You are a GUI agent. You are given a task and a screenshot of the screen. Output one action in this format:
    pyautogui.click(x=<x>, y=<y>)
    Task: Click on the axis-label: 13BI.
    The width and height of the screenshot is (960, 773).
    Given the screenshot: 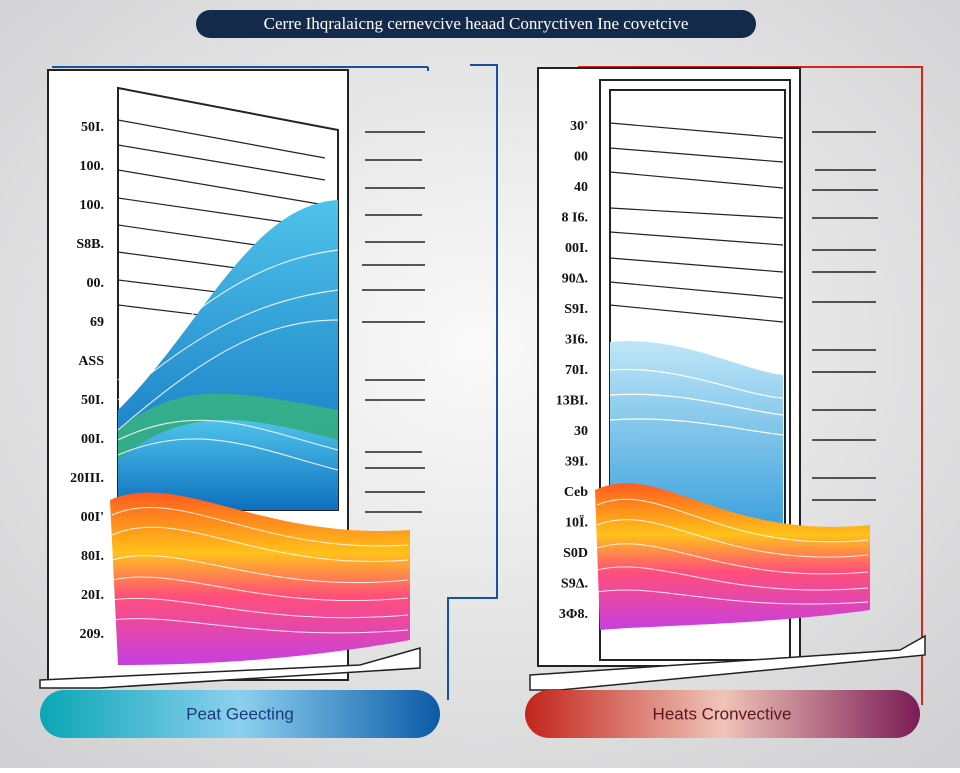 What is the action you would take?
    pyautogui.click(x=572, y=401)
    